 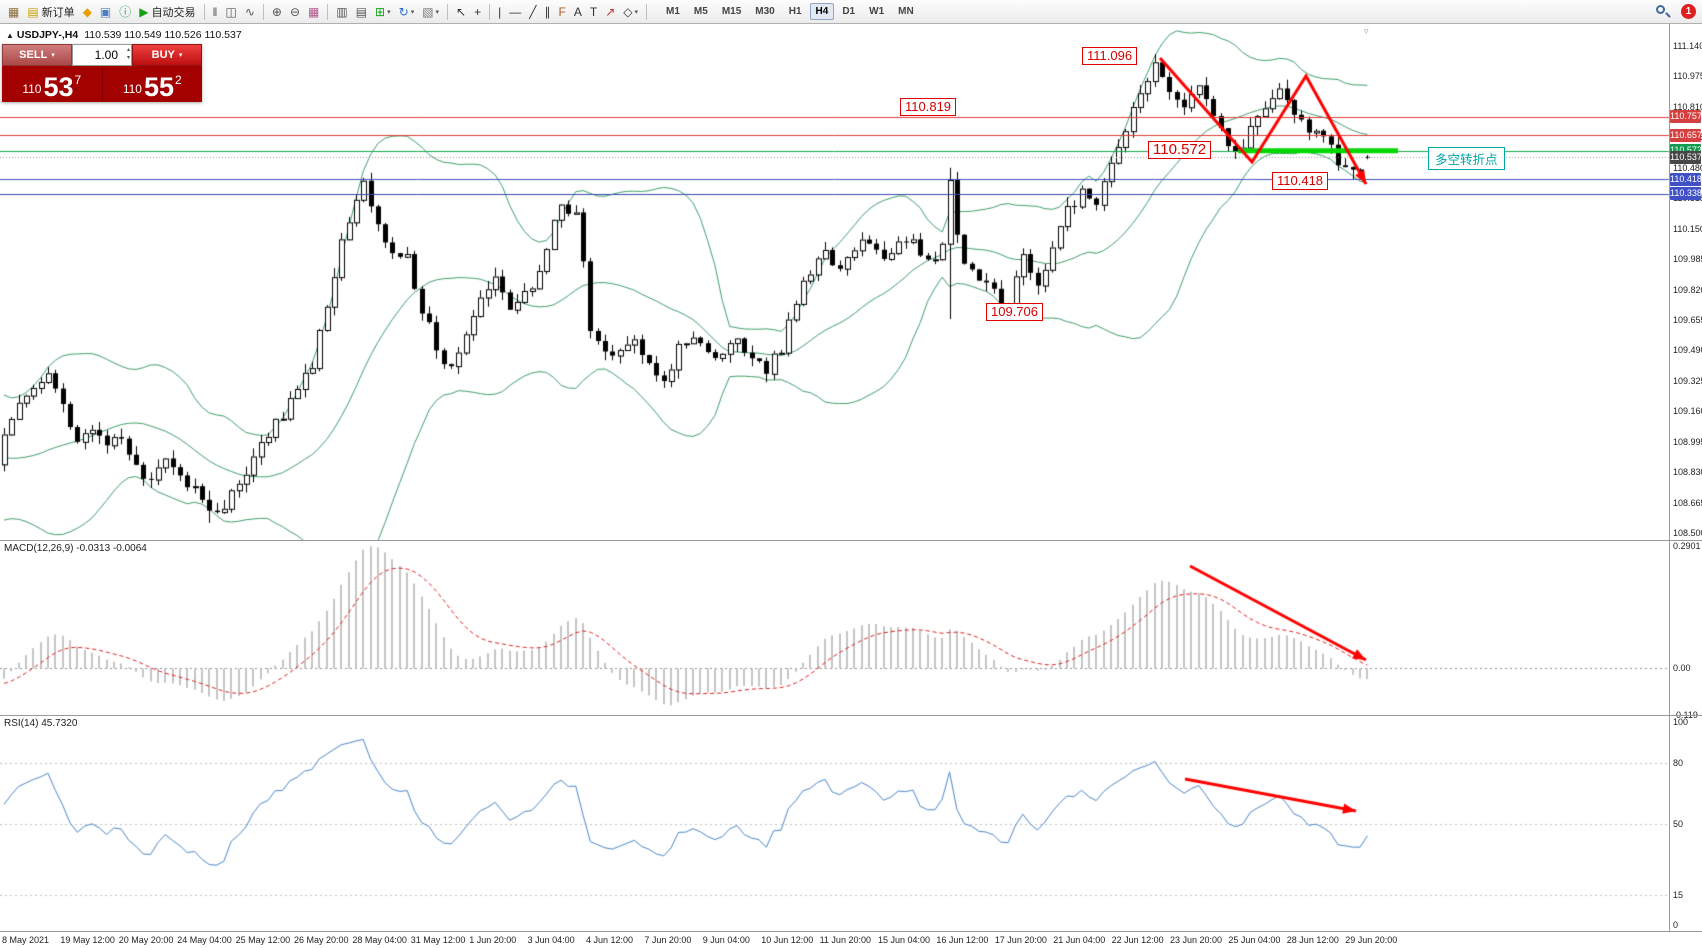 What do you see at coordinates (1687, 546) in the screenshot?
I see `macd-axis-tick: 0.2901` at bounding box center [1687, 546].